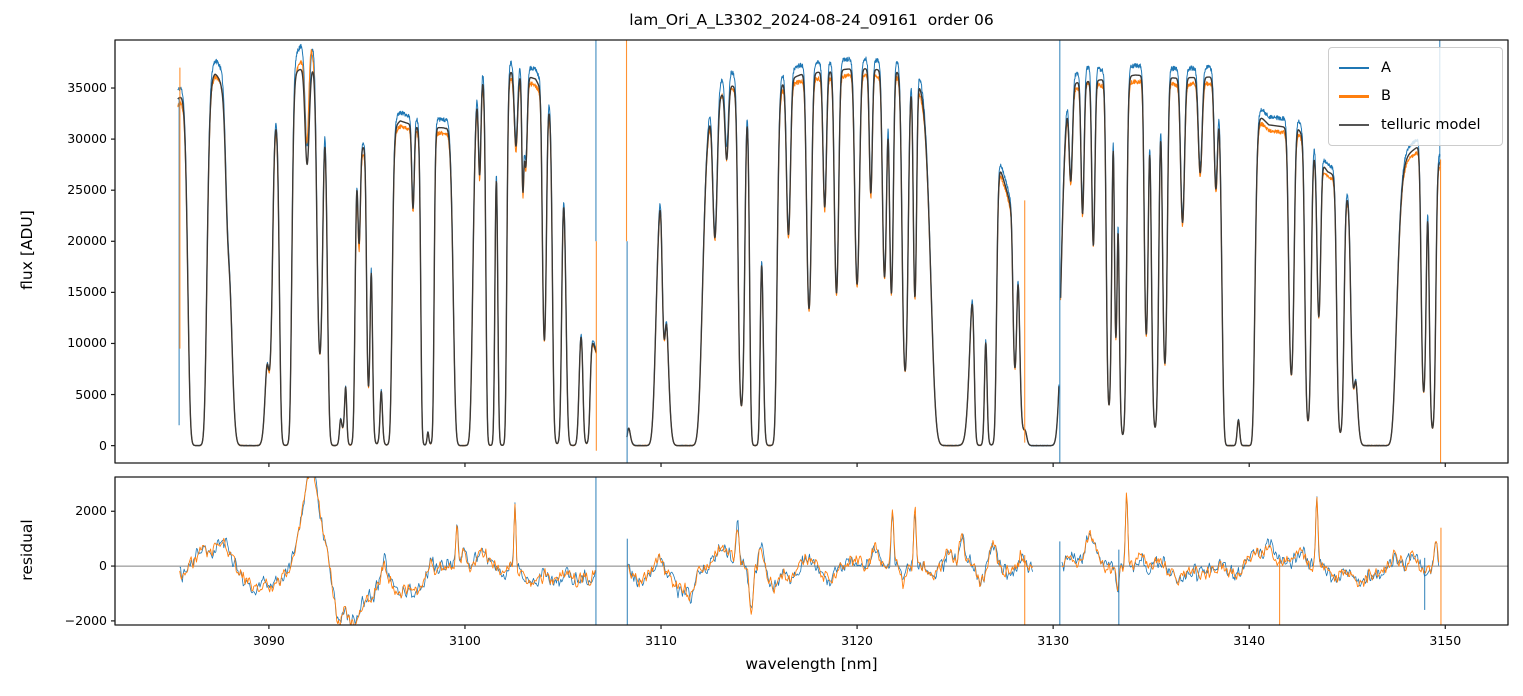 Image resolution: width=1523 pixels, height=696 pixels. I want to click on y-tick-label-residual: 0, so click(103, 566).